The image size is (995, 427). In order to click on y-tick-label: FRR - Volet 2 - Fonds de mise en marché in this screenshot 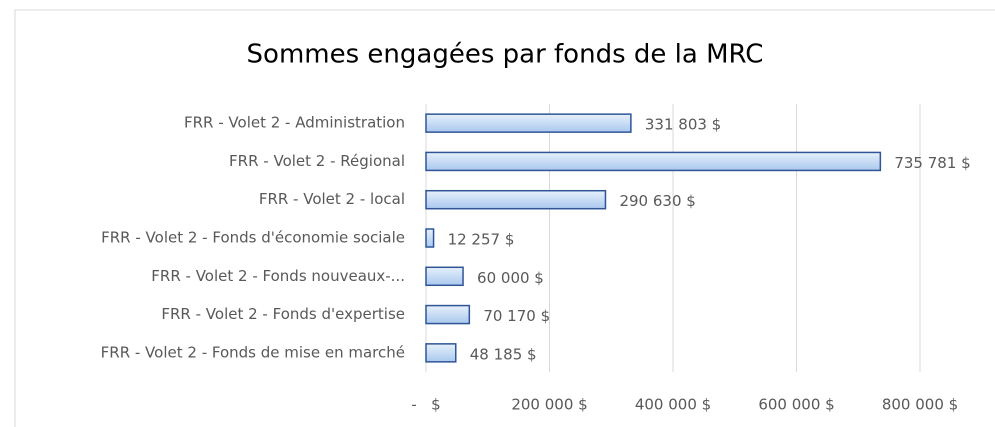, I will do `click(253, 352)`.